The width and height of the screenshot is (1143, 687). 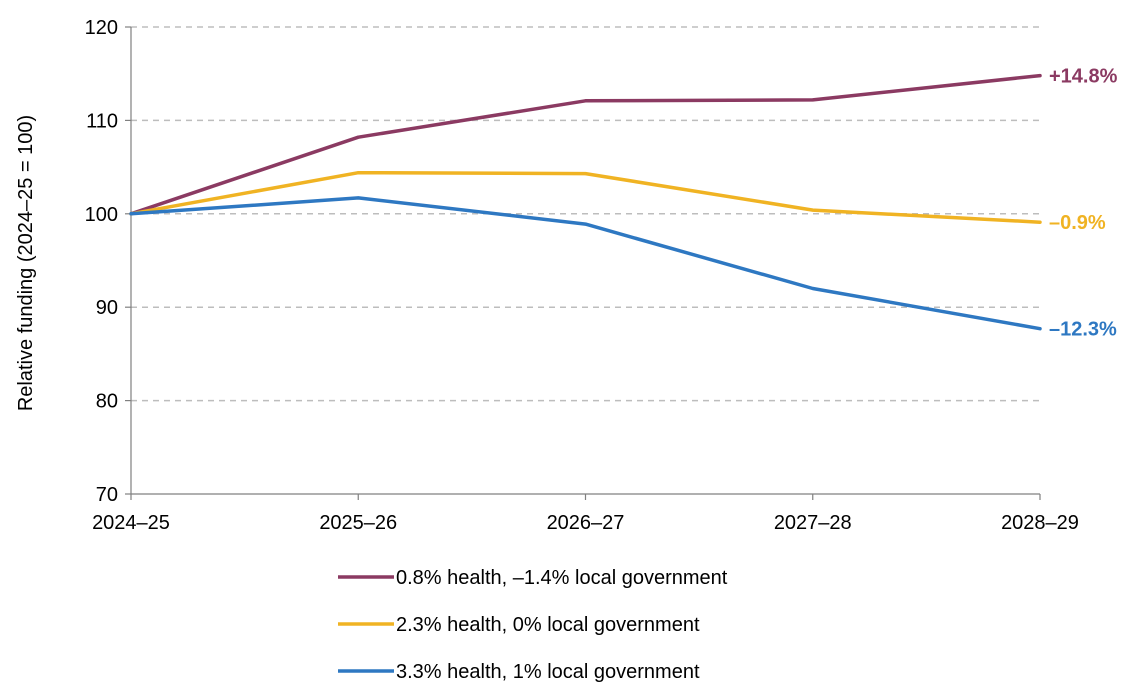 I want to click on series-end-label: –12.3%, so click(x=1083, y=330).